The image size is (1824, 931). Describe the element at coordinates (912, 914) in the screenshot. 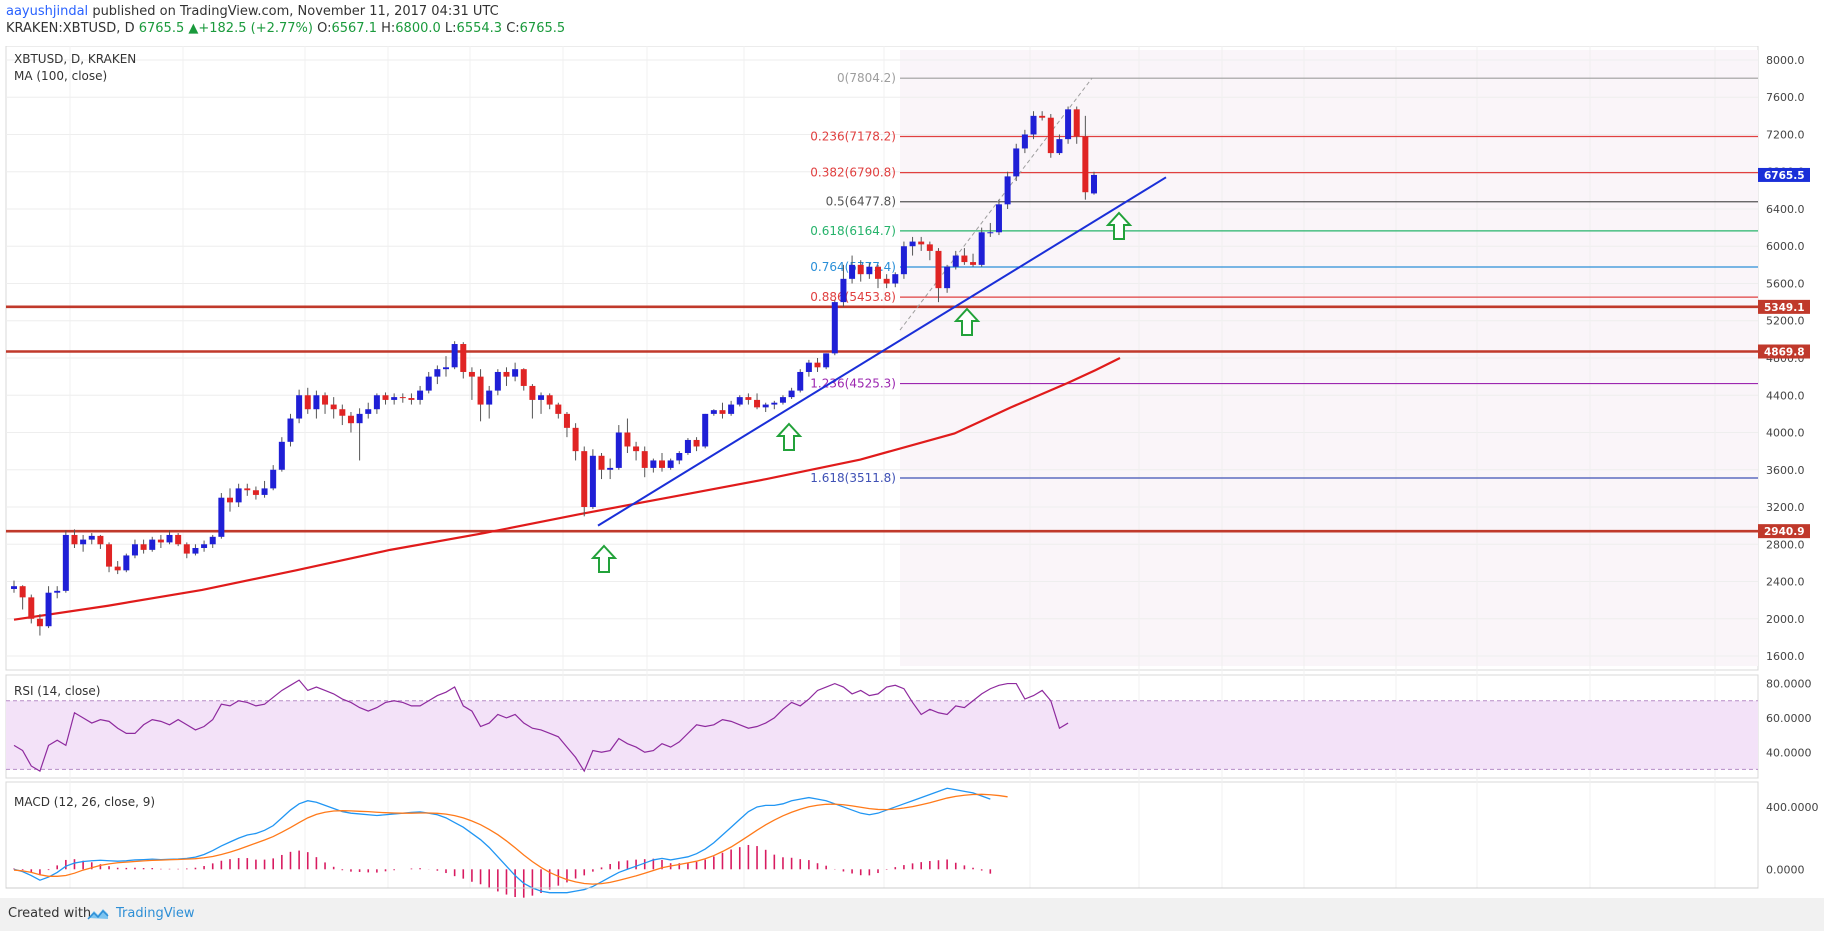

I see `footer-bar: Created with TradingView` at that location.